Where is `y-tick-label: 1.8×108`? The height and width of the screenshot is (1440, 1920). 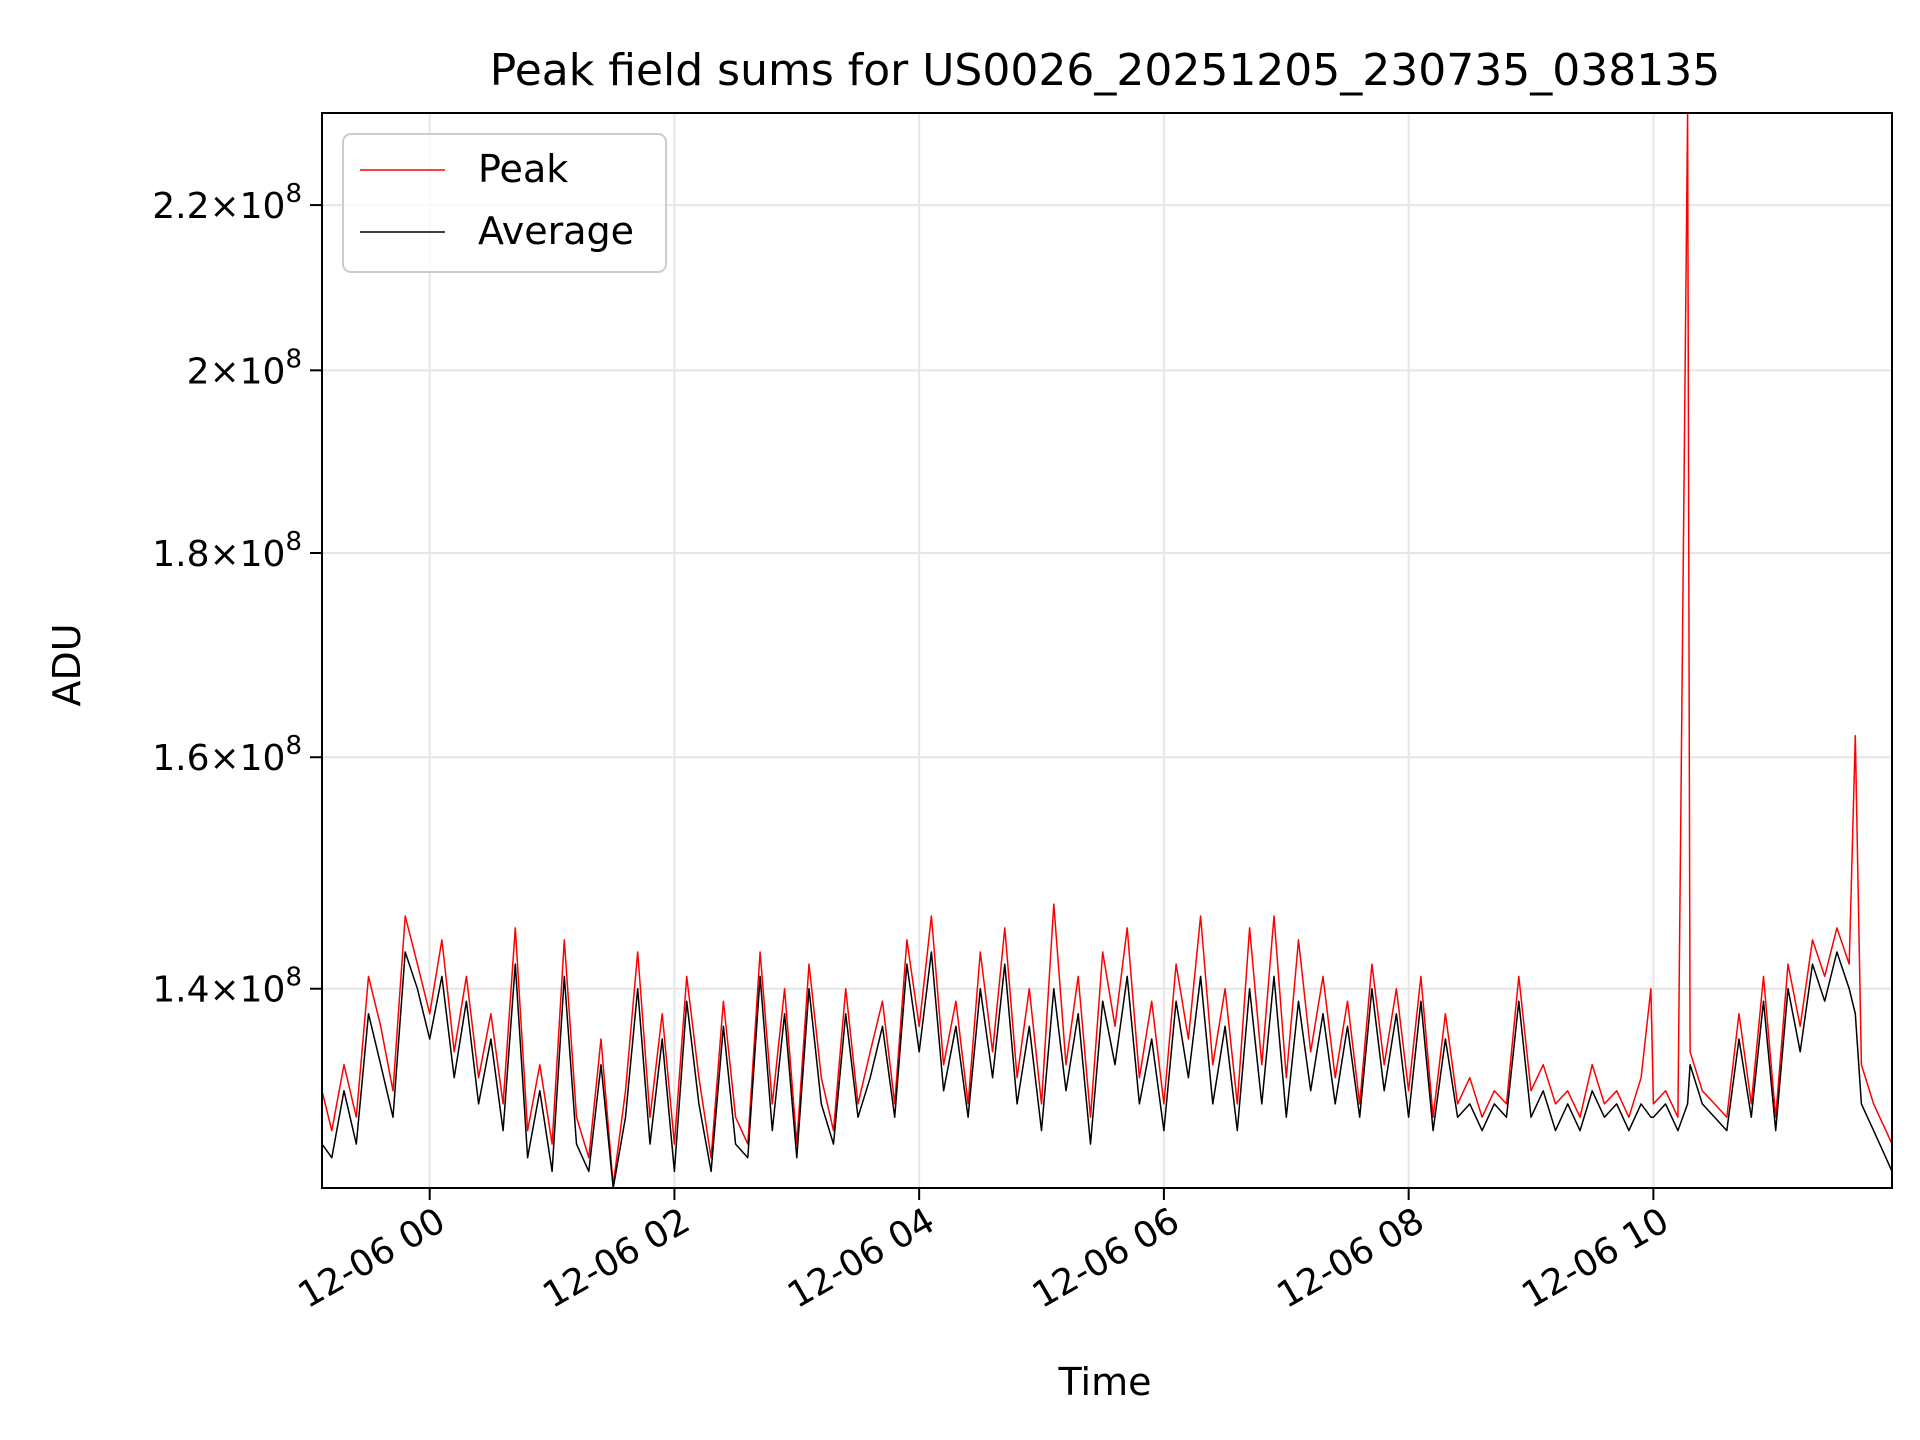
y-tick-label: 1.8×108 is located at coordinates (227, 551).